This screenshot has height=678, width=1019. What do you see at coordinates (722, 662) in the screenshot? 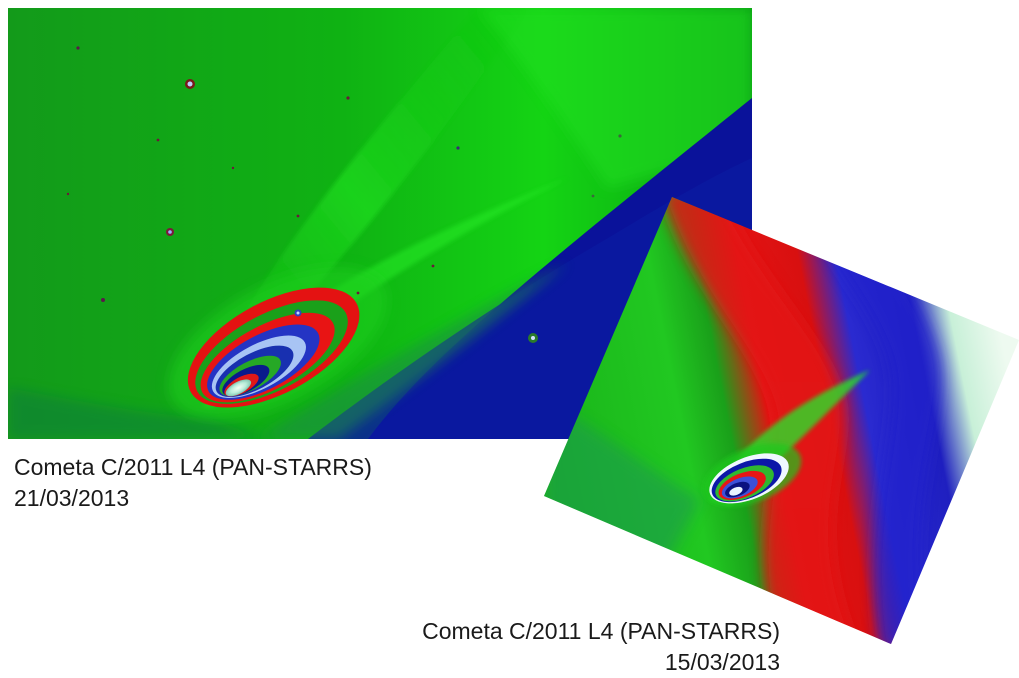
I see `caption-date: 15/03/2013` at bounding box center [722, 662].